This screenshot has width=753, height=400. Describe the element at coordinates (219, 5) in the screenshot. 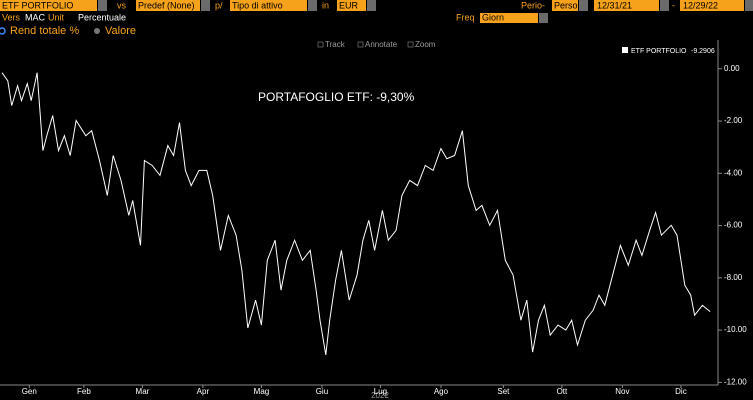

I see `label: p/` at that location.